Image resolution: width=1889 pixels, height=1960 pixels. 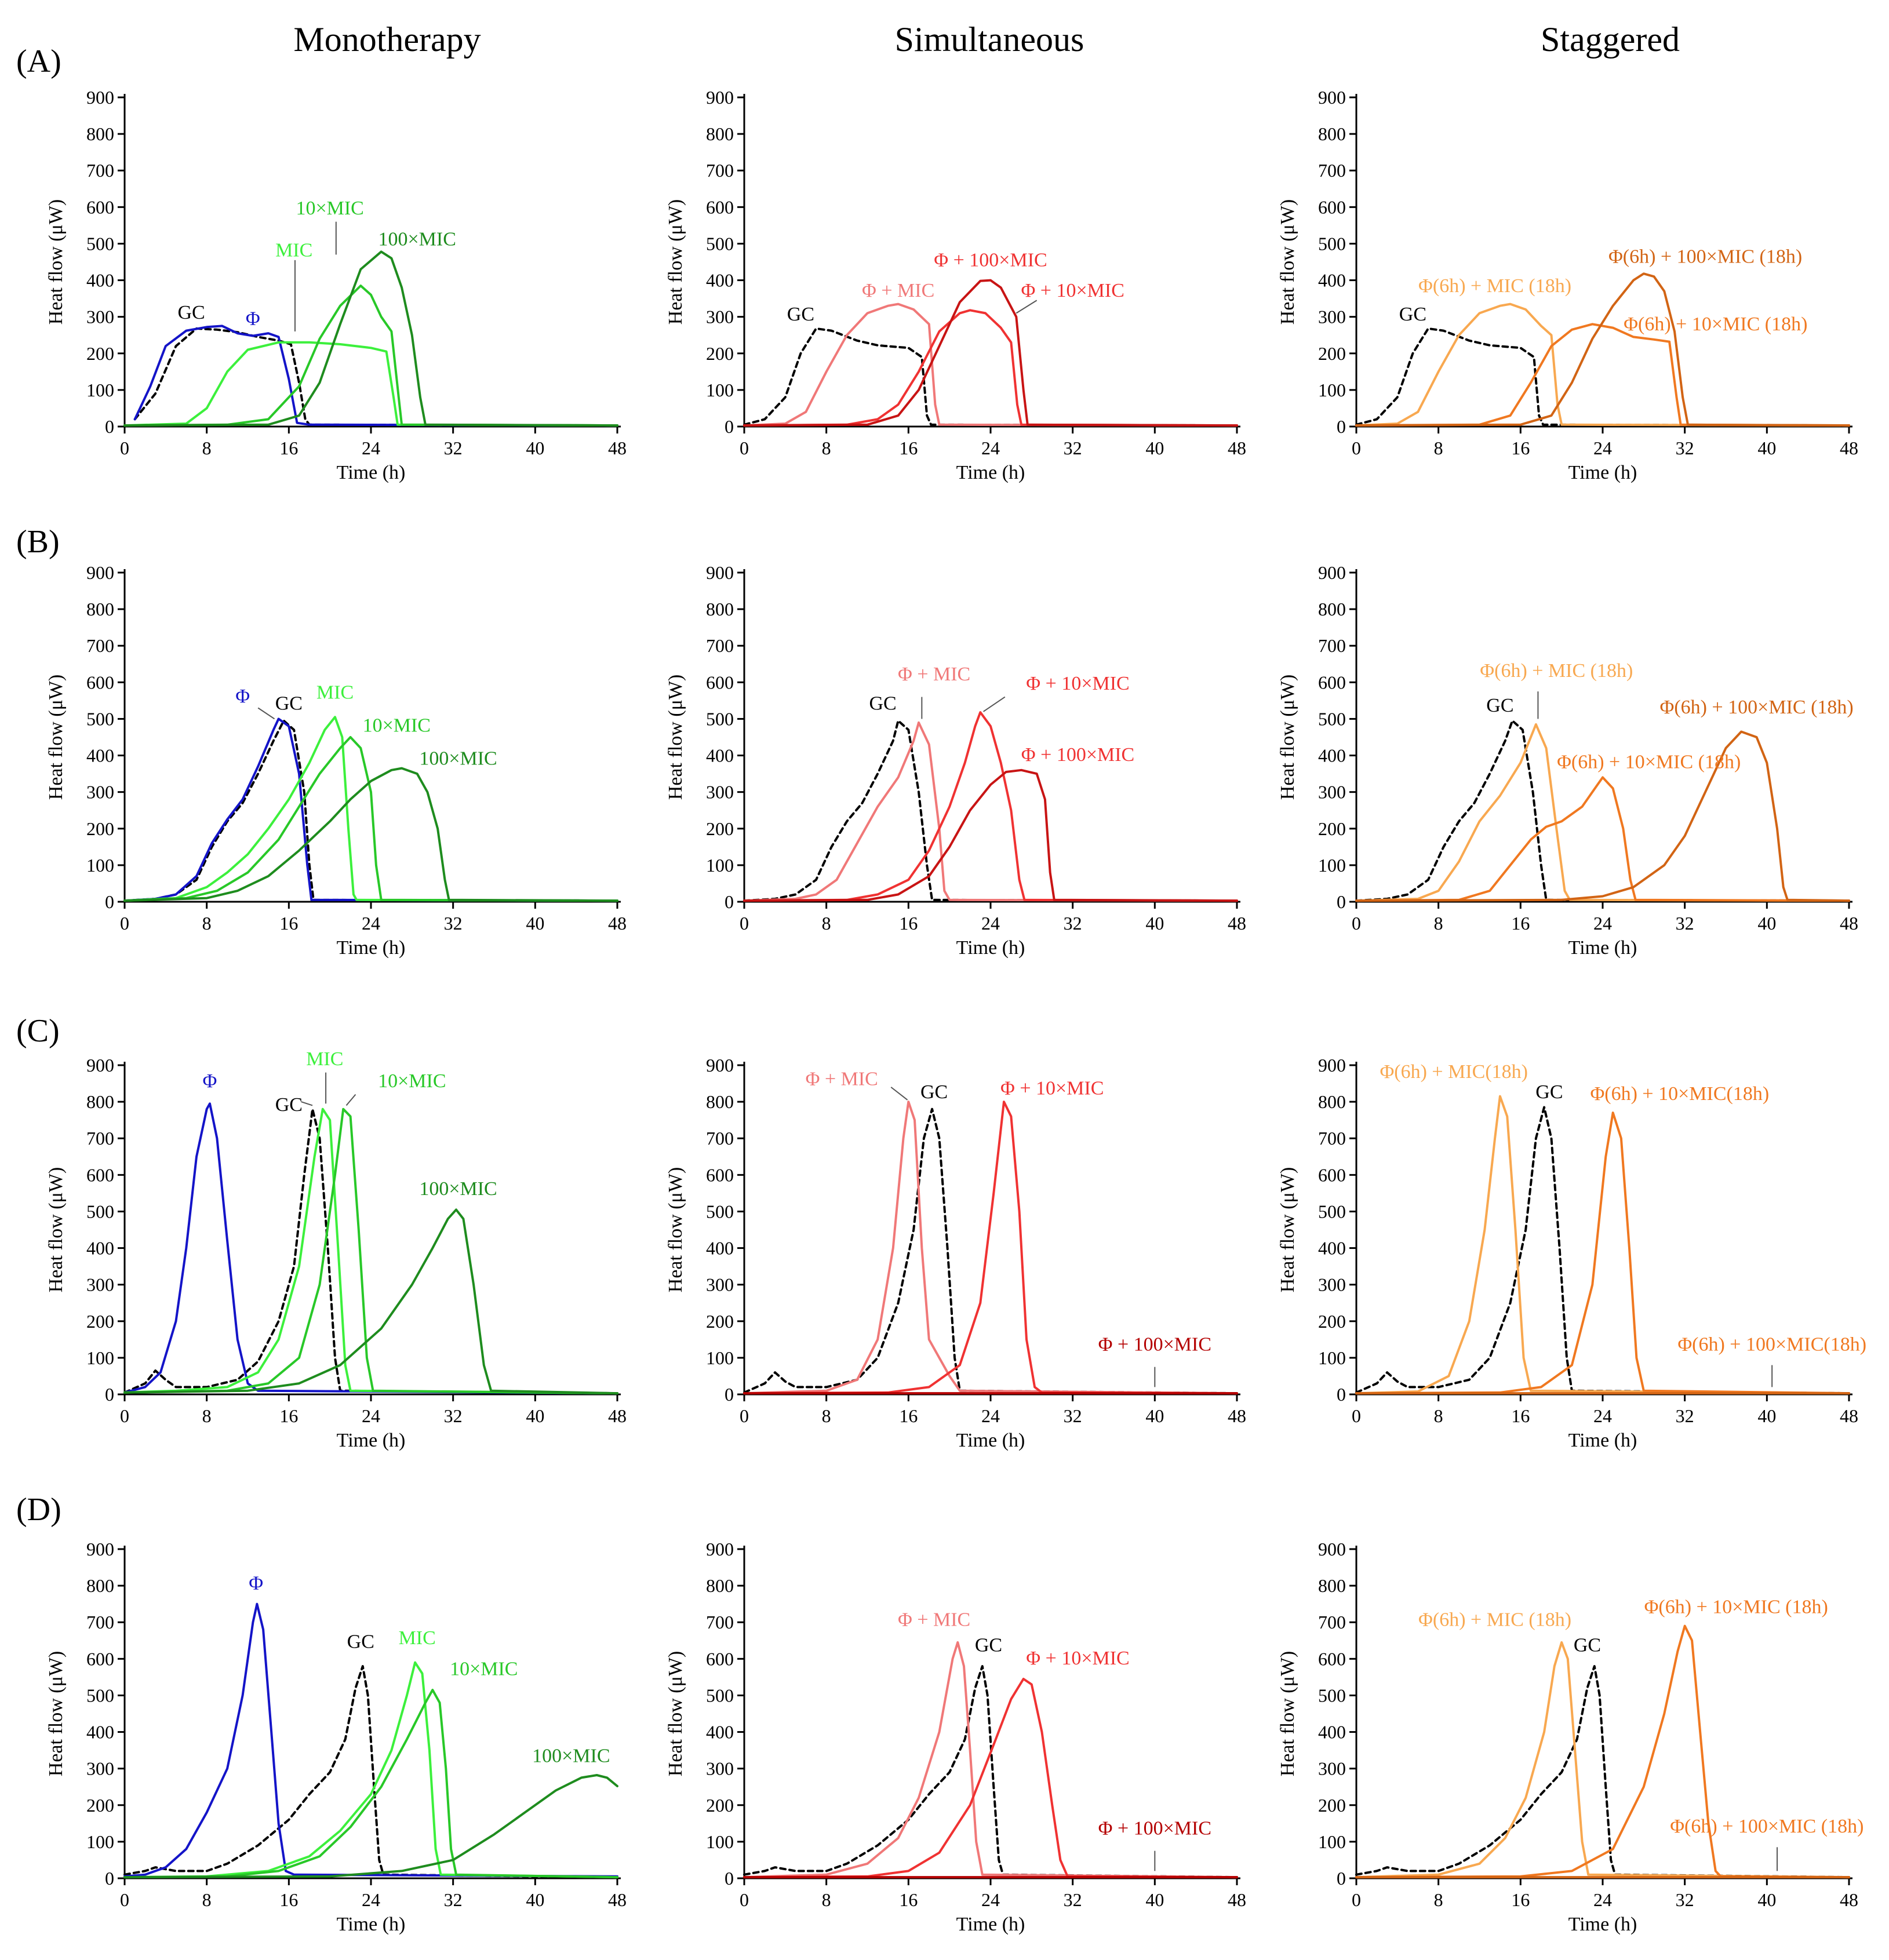 What do you see at coordinates (1679, 1094) in the screenshot?
I see `series-annotation: Φ(6h) + 10×MIC(18h)` at bounding box center [1679, 1094].